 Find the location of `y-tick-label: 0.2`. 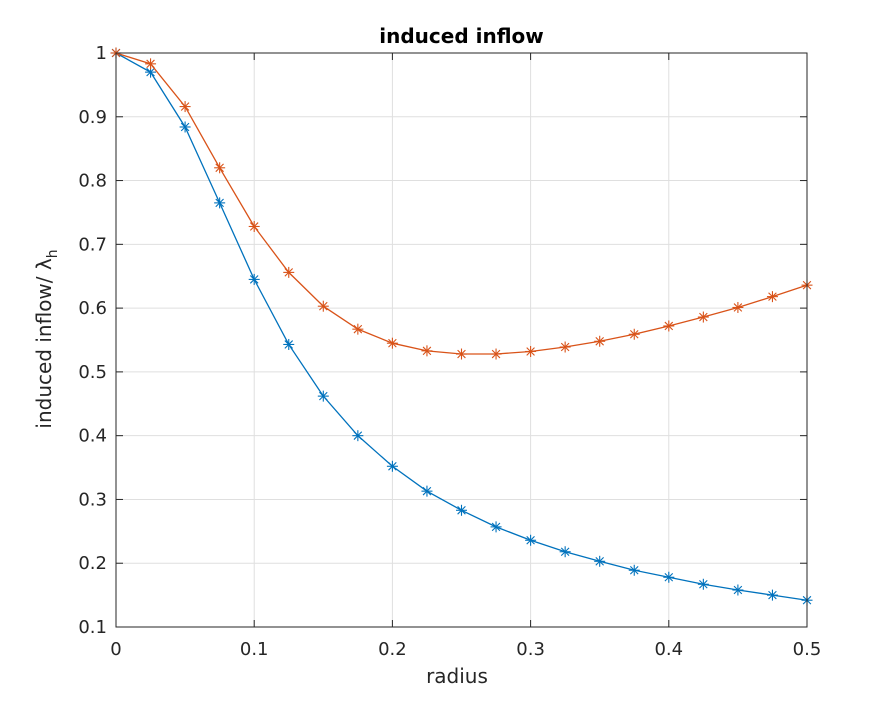

y-tick-label: 0.2 is located at coordinates (92, 563).